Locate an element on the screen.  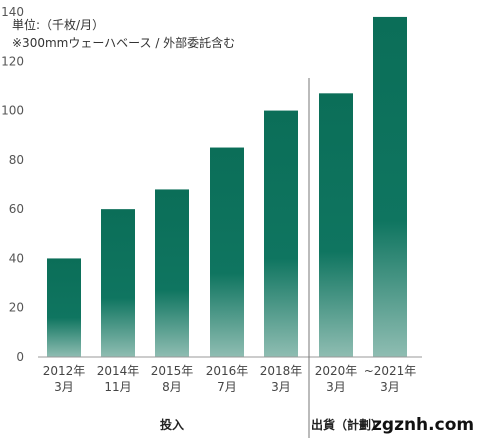
x-tick-label: 2012年 is located at coordinates (64, 371).